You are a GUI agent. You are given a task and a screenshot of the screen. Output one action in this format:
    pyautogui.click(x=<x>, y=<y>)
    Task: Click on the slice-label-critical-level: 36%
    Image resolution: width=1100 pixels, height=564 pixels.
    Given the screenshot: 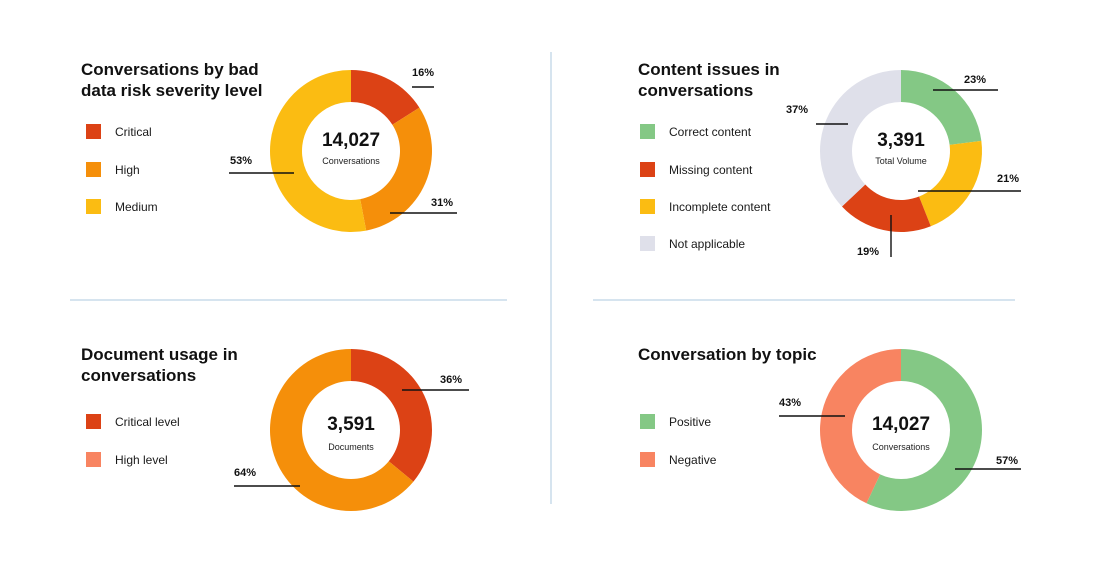 What is the action you would take?
    pyautogui.click(x=451, y=380)
    